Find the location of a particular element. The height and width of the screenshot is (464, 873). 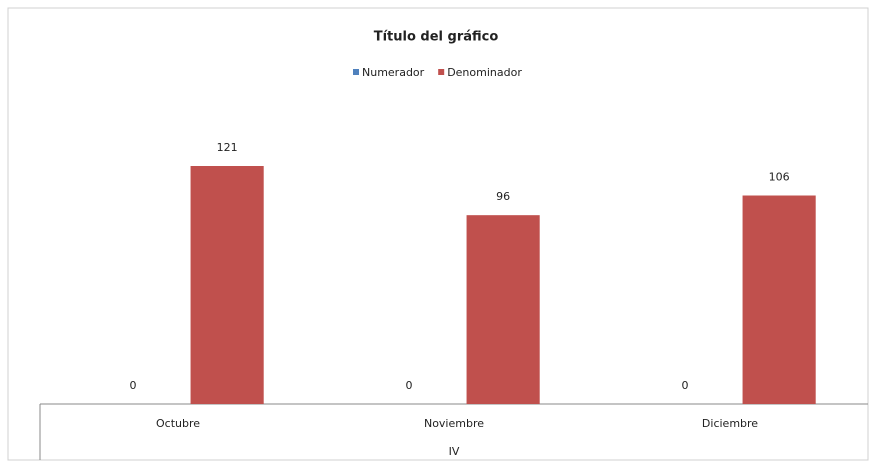

data-label: 96 is located at coordinates (503, 196).